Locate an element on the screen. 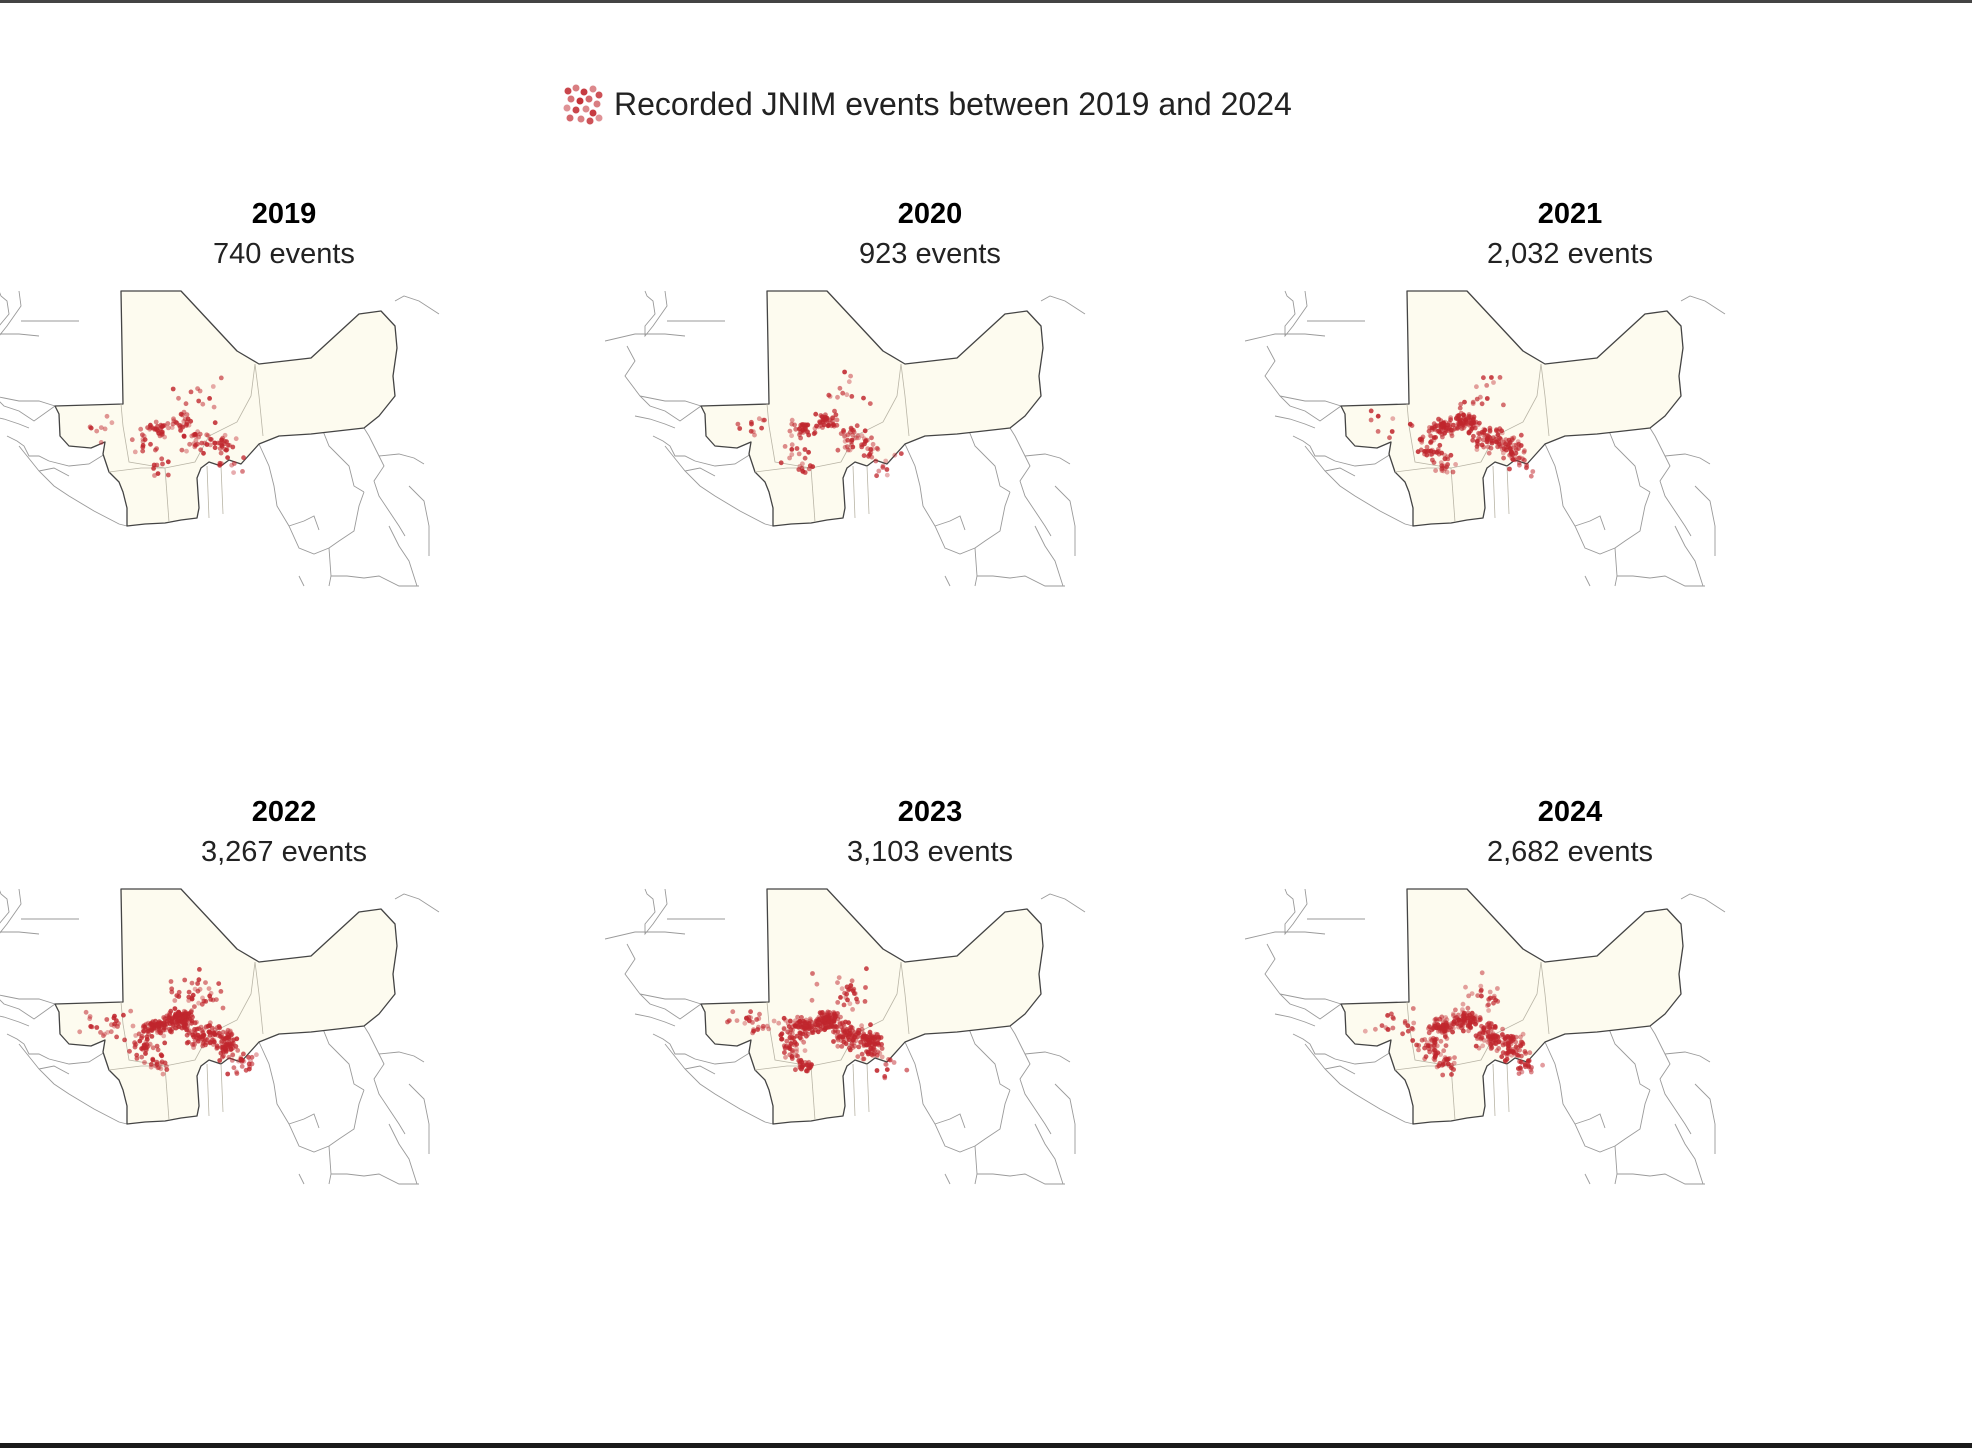 This screenshot has height=1448, width=1972. panel-event-count: 740 events is located at coordinates (284, 254).